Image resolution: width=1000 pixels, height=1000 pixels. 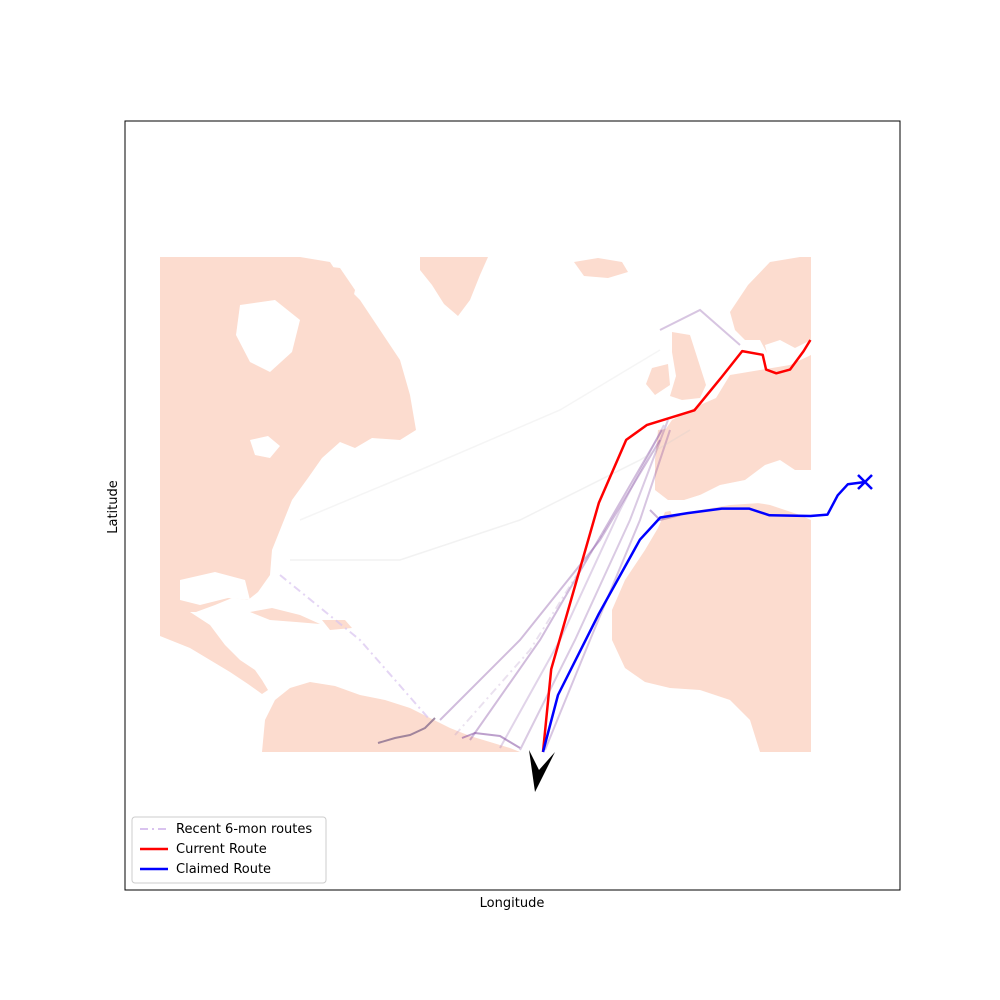 What do you see at coordinates (770, 306) in the screenshot?
I see `scandinavia-land` at bounding box center [770, 306].